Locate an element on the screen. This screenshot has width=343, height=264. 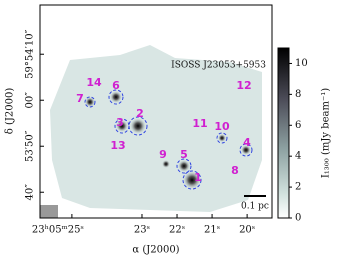
source-label: 6 is located at coordinates (116, 85).